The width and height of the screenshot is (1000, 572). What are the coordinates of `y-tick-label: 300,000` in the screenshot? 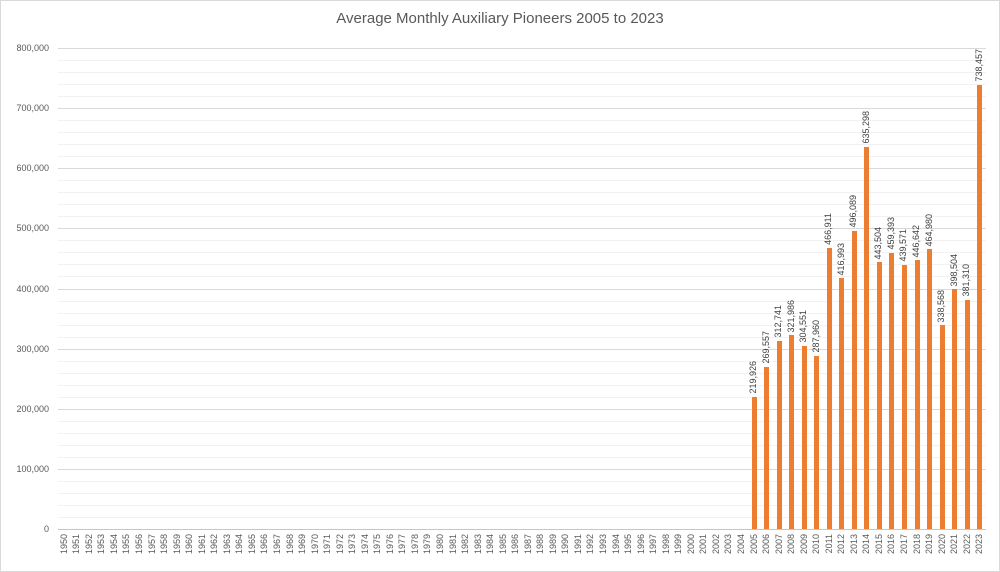 It's located at (32, 348).